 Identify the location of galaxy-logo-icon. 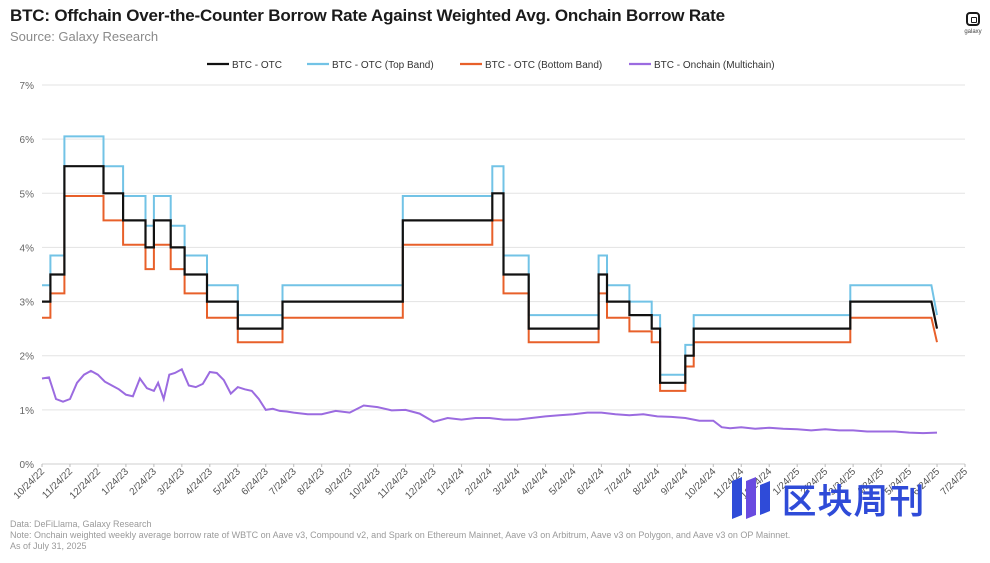
(973, 19).